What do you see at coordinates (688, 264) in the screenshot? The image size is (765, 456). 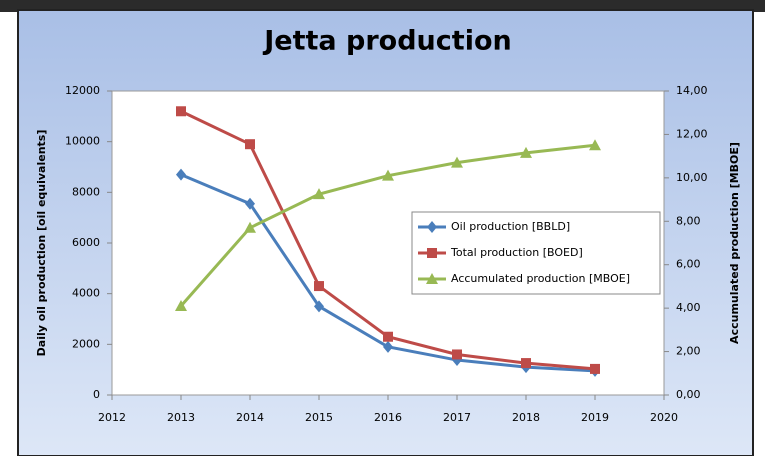 I see `y2-tick-label: 6,00` at bounding box center [688, 264].